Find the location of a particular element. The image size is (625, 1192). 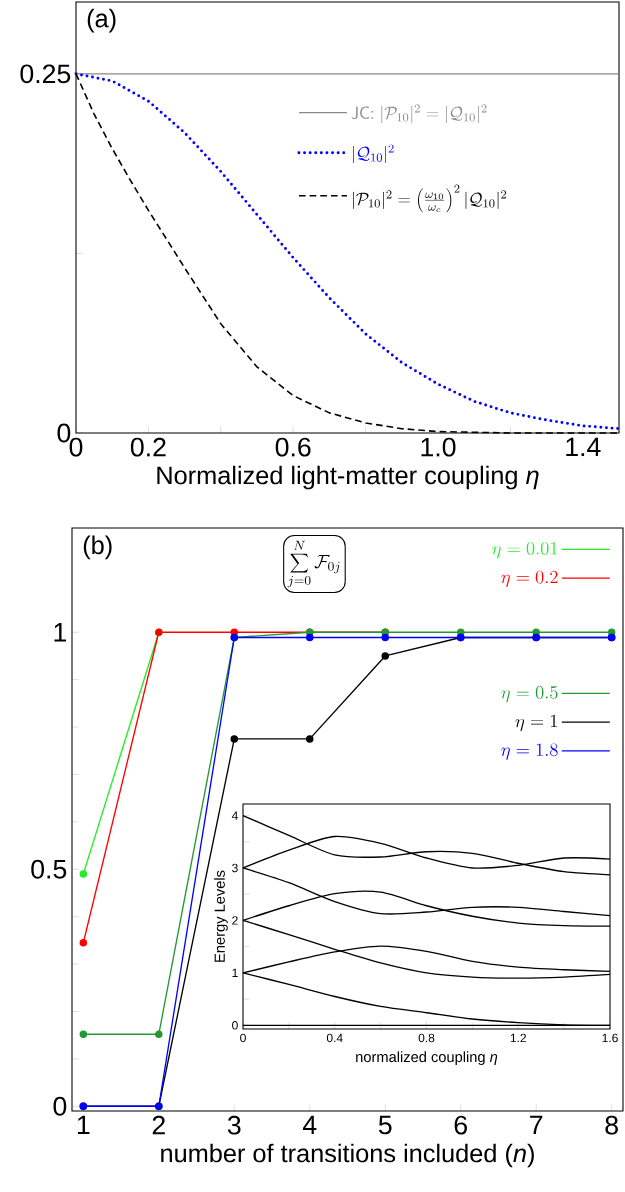

annotation: (b) is located at coordinates (97, 547).